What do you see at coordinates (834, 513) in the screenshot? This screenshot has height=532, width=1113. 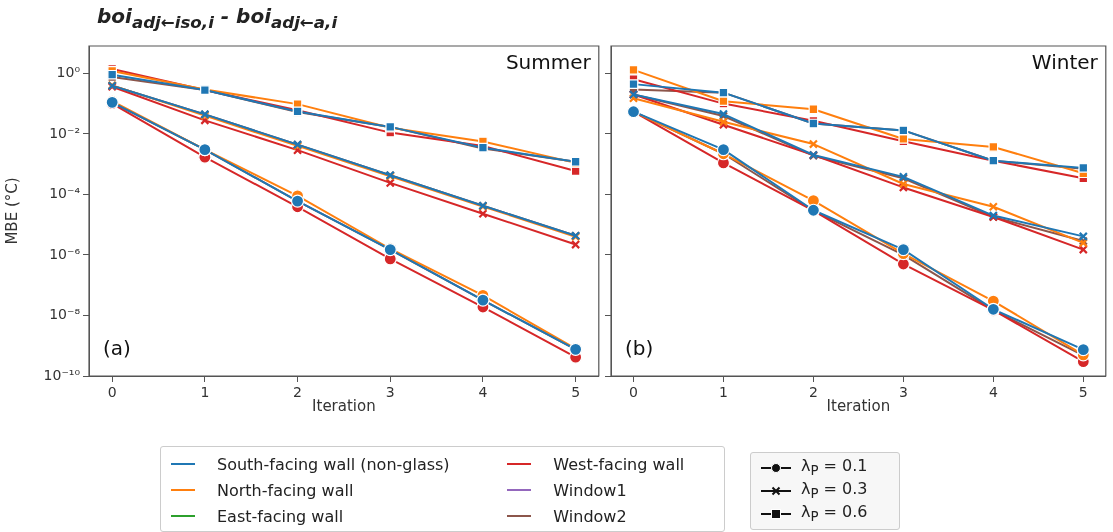 I see `text: λ$_{P}$ = 0.6` at bounding box center [834, 513].